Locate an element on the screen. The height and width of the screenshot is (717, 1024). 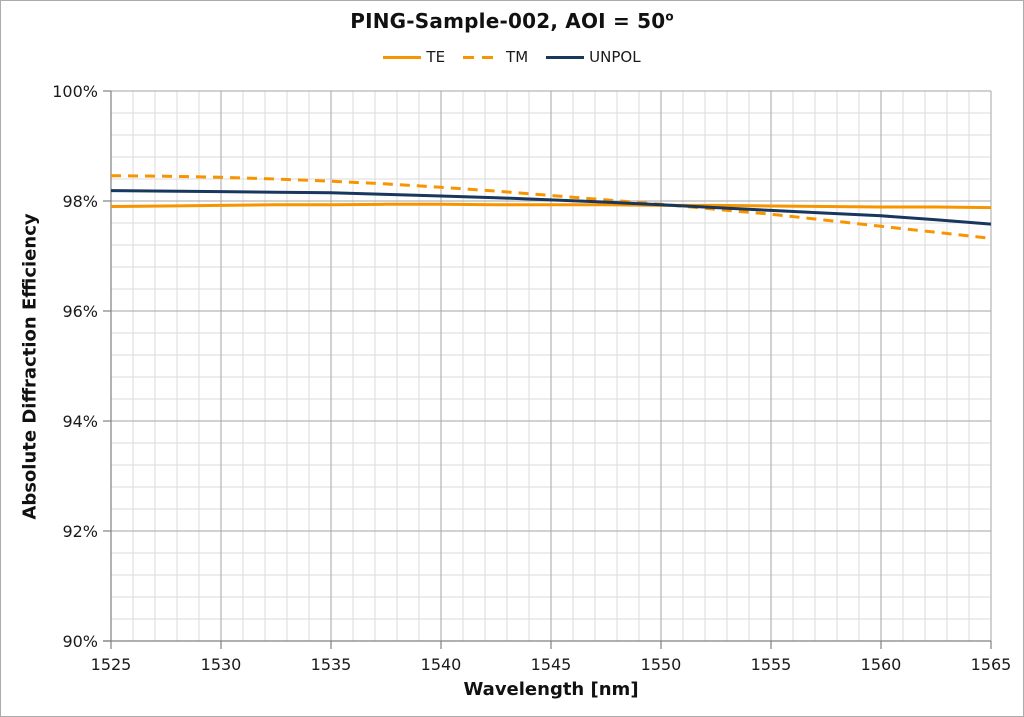
legend-label-tm: TM is located at coordinates (517, 57).